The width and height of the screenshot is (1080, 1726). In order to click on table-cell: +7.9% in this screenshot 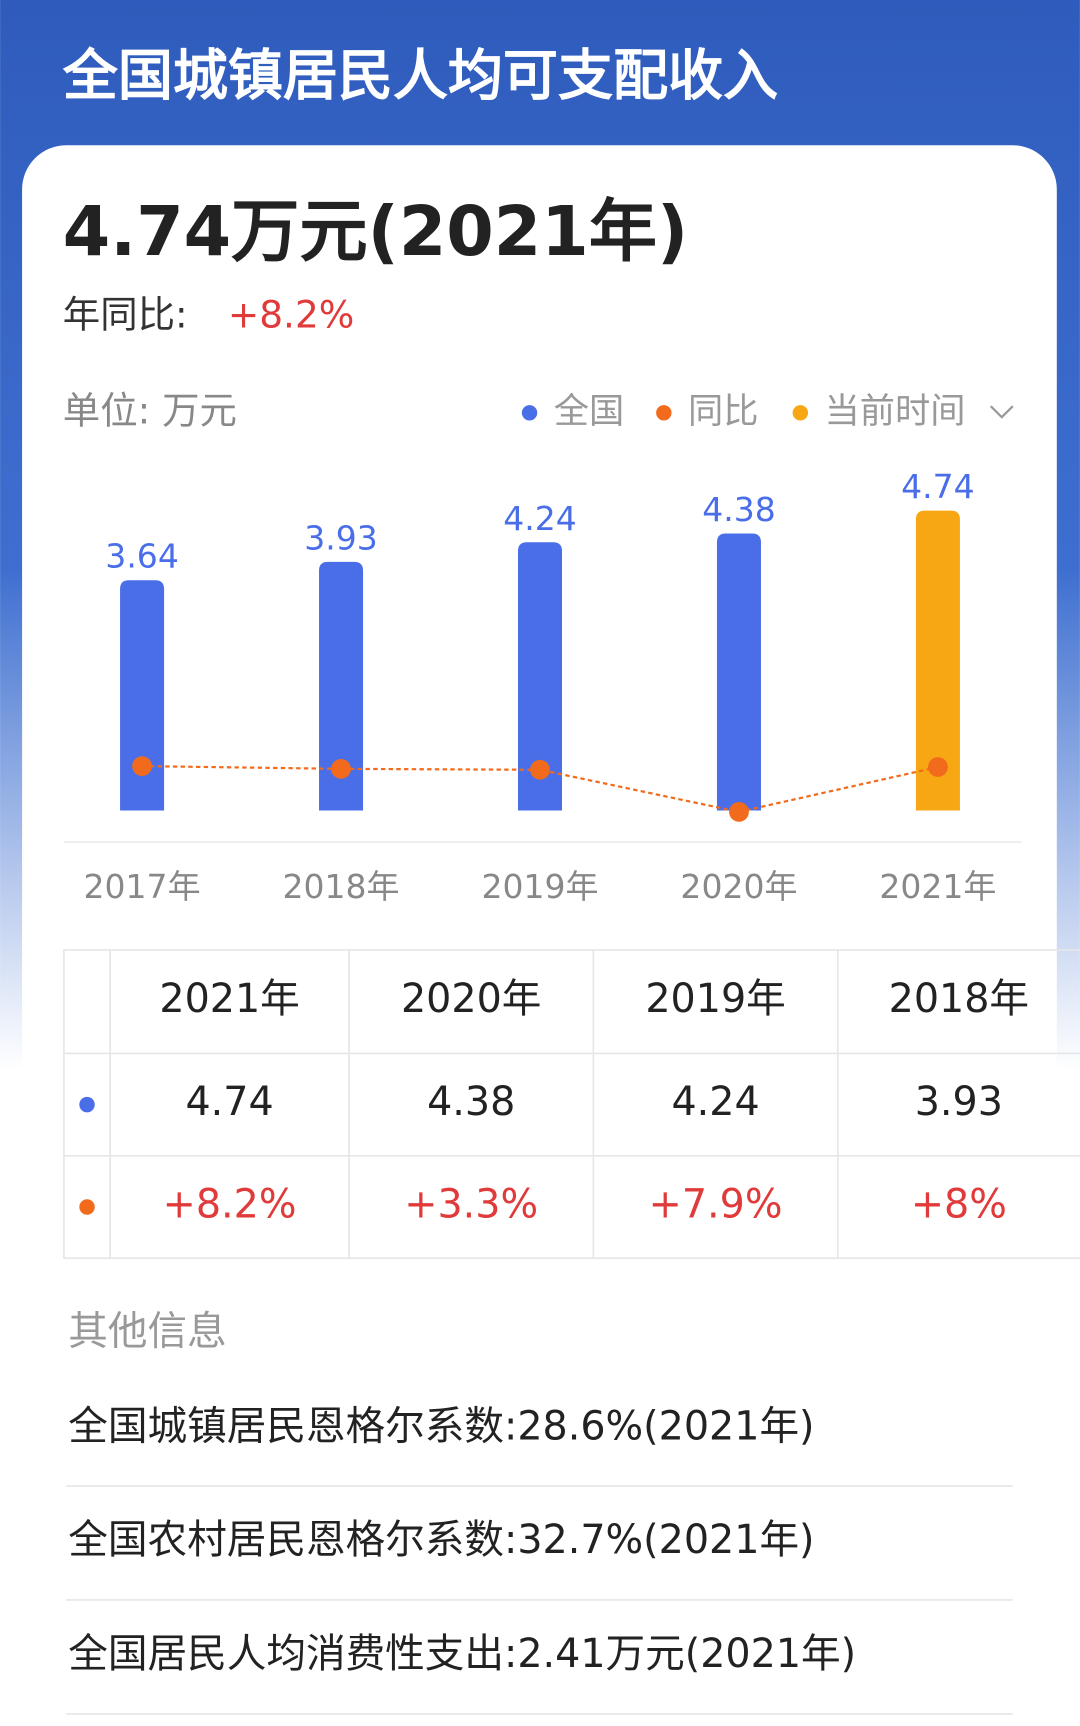, I will do `click(716, 1204)`.